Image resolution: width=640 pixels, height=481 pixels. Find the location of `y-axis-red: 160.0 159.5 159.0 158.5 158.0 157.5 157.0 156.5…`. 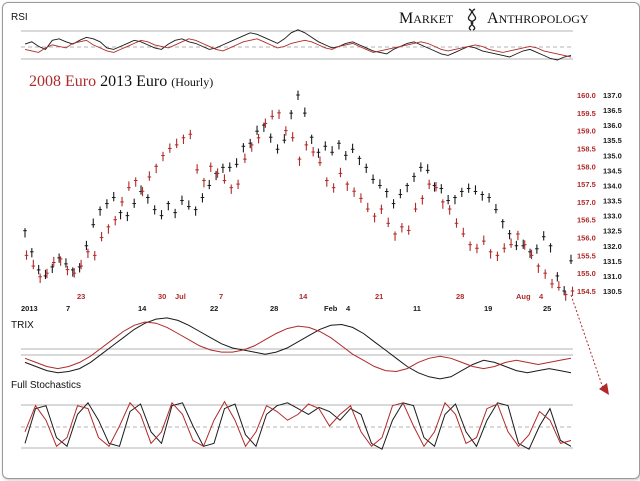

y-axis-red: 160.0 159.5 159.0 158.5 158.0 157.5 157.0 156.5… is located at coordinates (586, 193).